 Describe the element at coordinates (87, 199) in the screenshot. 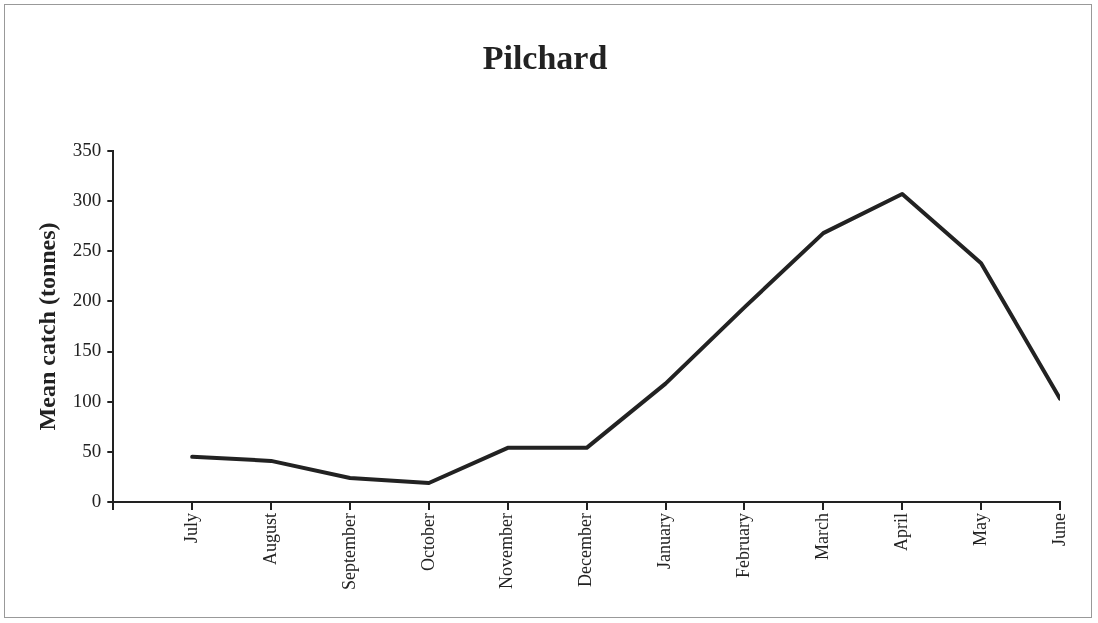

I see `y-tick-label: 300` at that location.